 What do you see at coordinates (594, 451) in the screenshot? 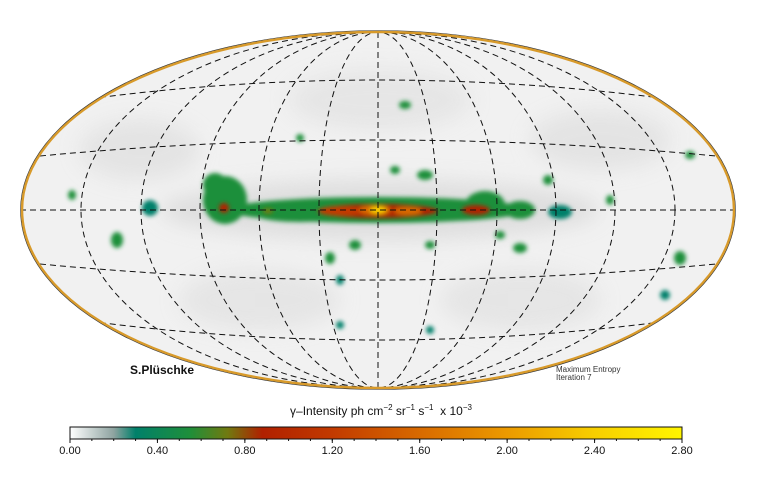
I see `colorbar-tick-label: 2.40` at bounding box center [594, 451].